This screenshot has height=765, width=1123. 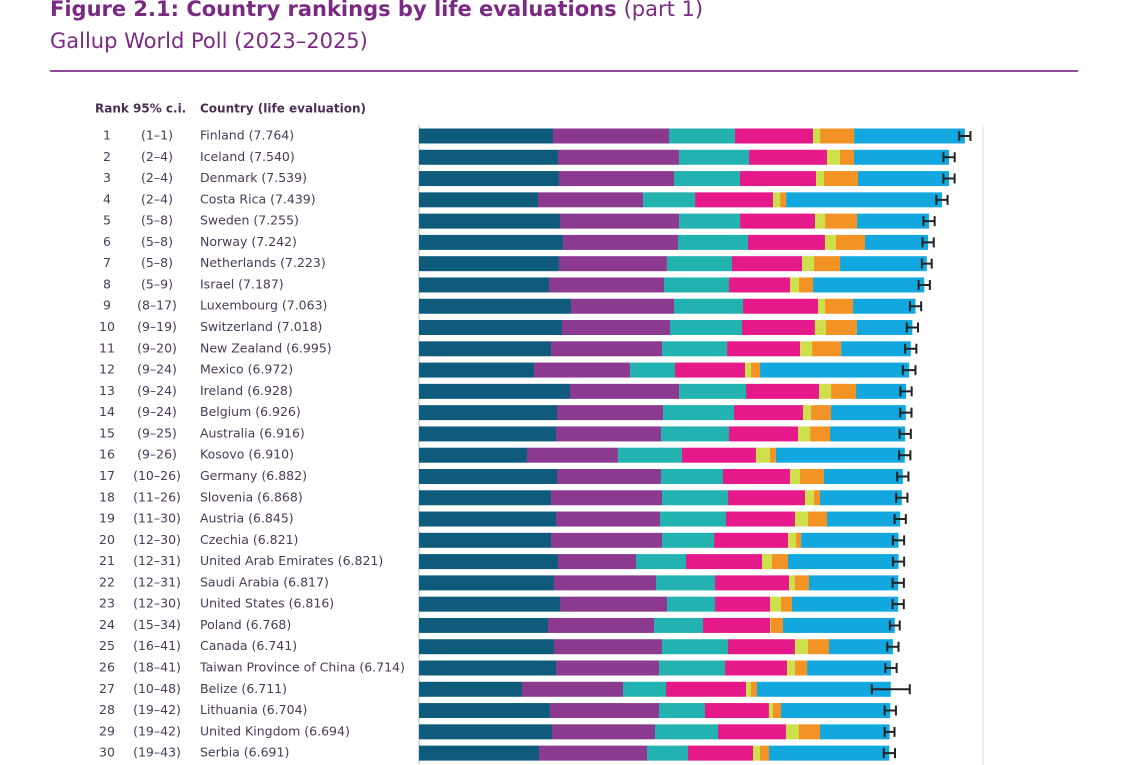 What do you see at coordinates (157, 688) in the screenshot?
I see `rank-ci: (10–48)` at bounding box center [157, 688].